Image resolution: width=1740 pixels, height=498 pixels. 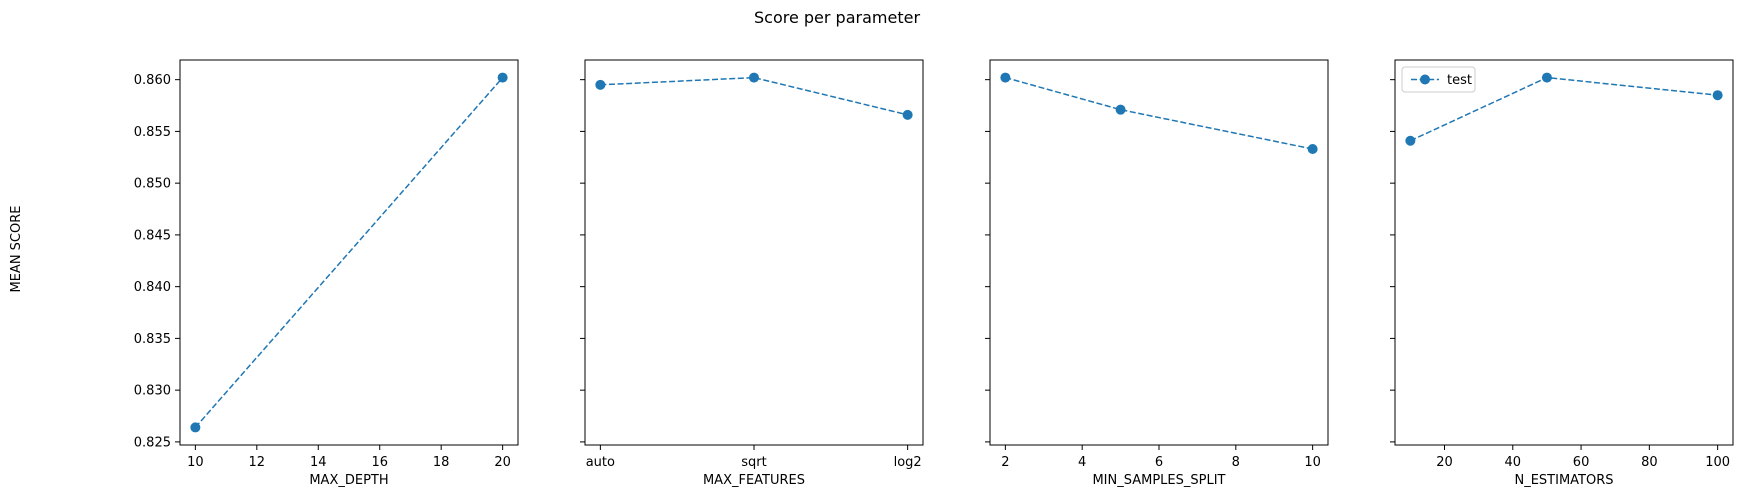 What do you see at coordinates (257, 462) in the screenshot?
I see `x-tick-label: 12` at bounding box center [257, 462].